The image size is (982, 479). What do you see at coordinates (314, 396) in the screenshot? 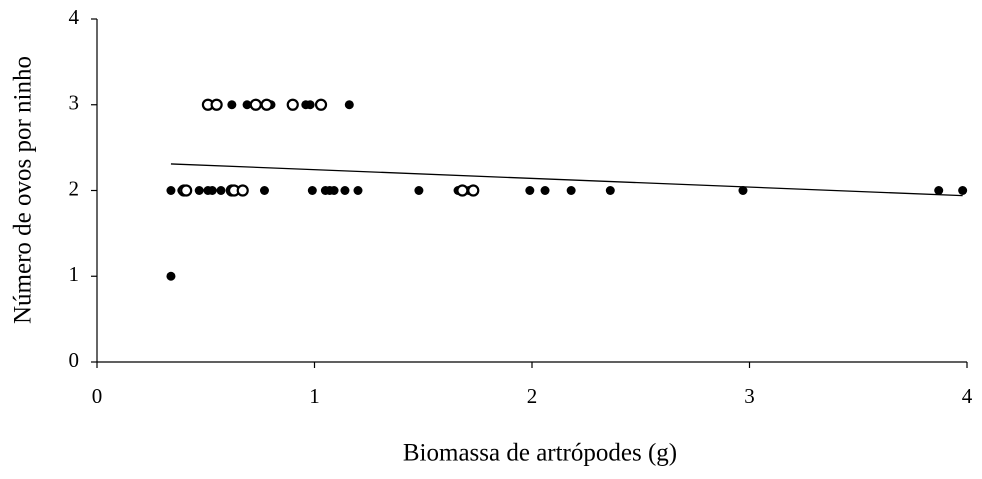
I see `x-tick-label: 1` at bounding box center [314, 396].